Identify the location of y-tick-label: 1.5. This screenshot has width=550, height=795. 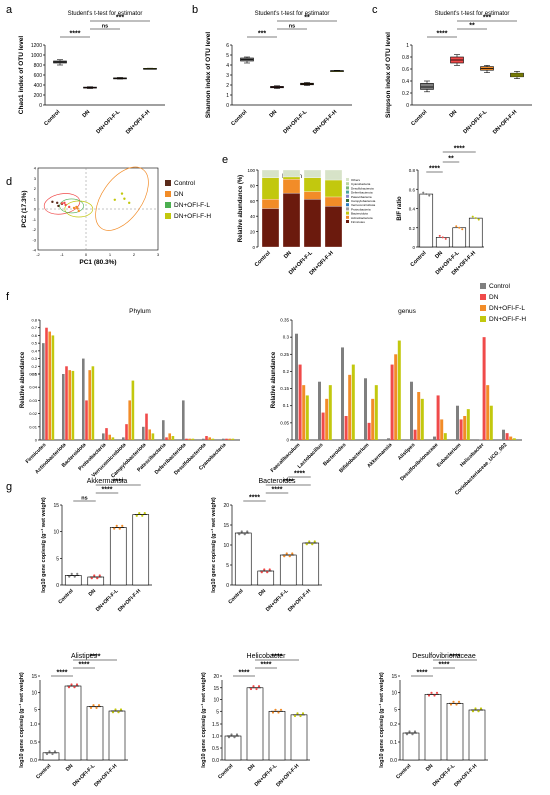
(215, 725).